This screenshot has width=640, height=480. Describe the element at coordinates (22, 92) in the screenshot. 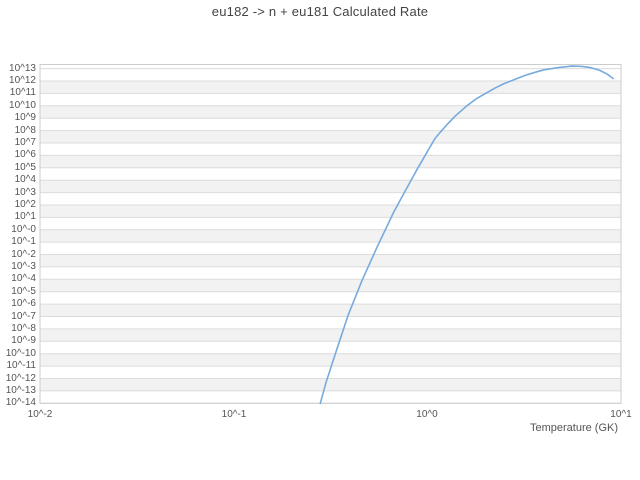

I see `y-tick-label: 10^11` at that location.